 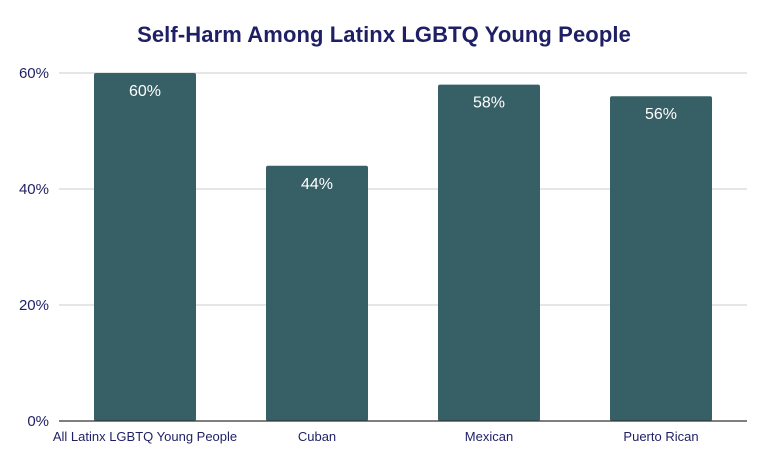 What do you see at coordinates (317, 436) in the screenshot?
I see `x-category-label: Cuban` at bounding box center [317, 436].